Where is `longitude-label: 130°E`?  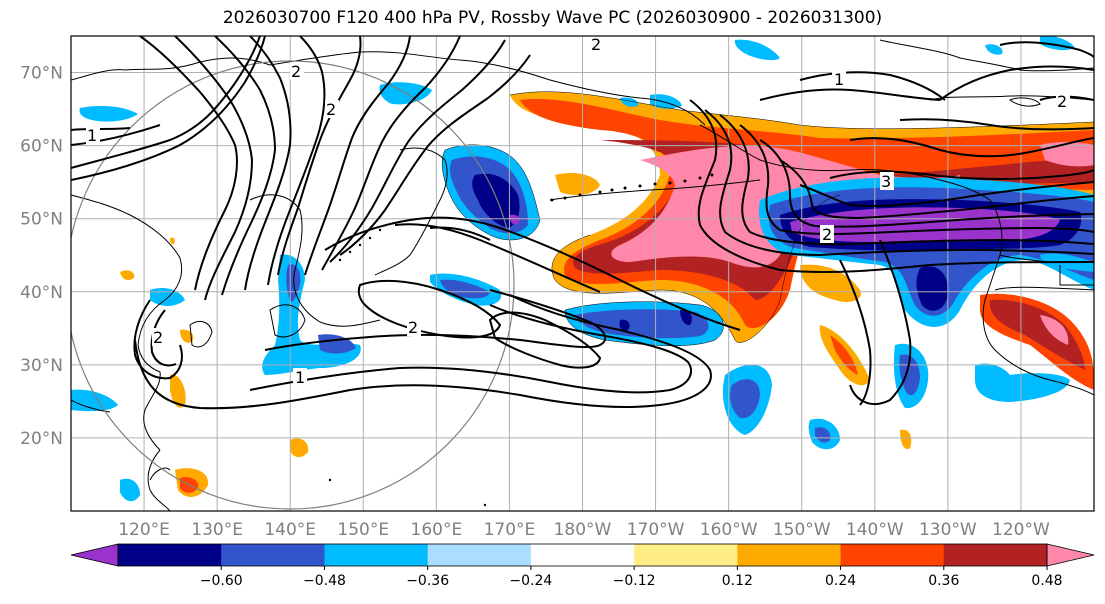 longitude-label: 130°E is located at coordinates (217, 530).